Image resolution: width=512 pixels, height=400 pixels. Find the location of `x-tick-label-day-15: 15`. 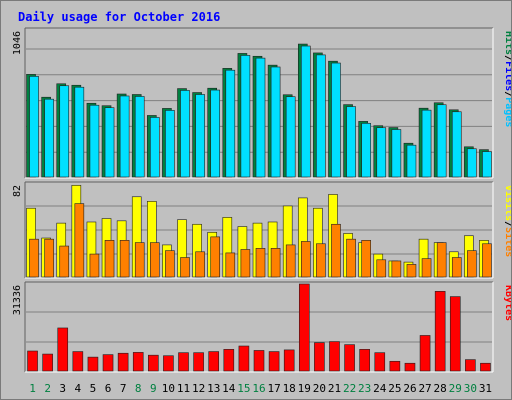

x-tick-label-day-15: 15 is located at coordinates (243, 388).